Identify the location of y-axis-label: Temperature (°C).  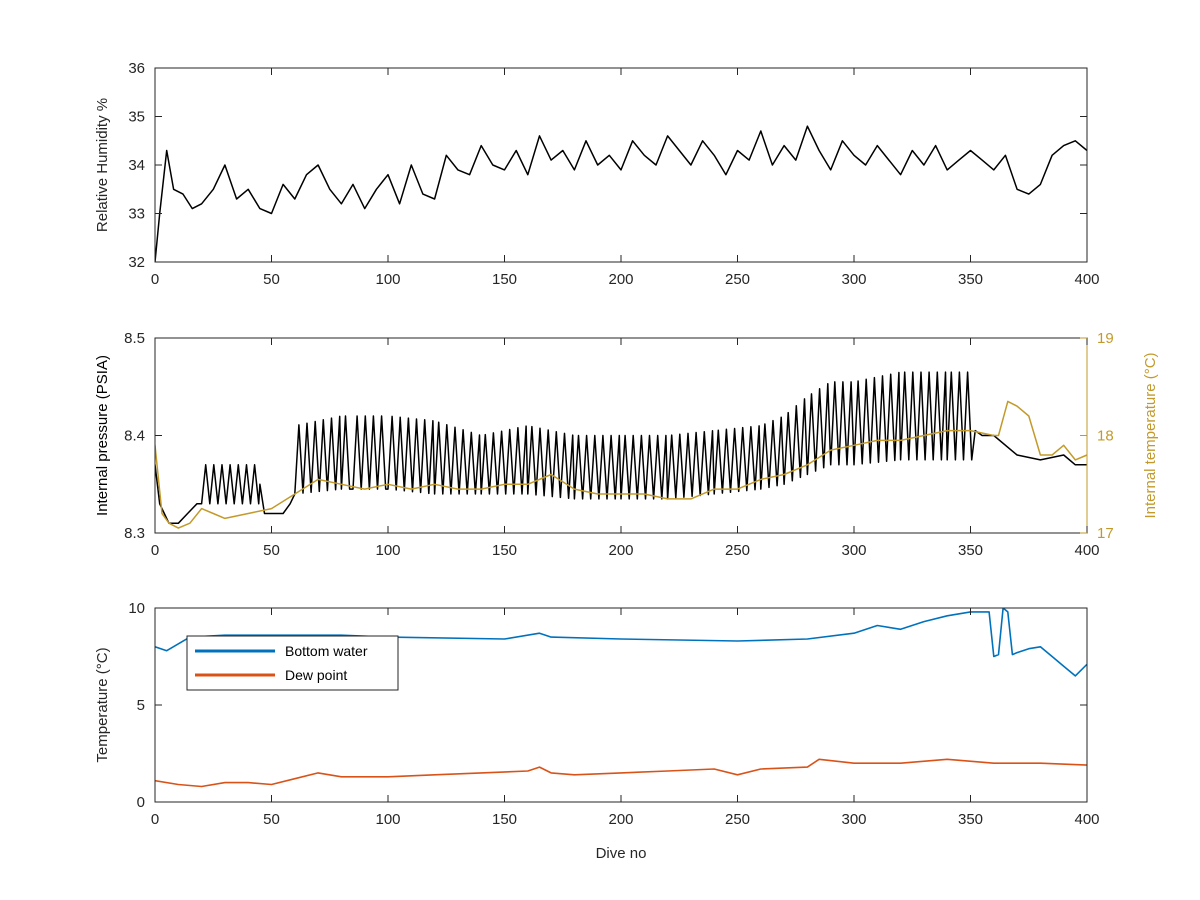
(102, 704).